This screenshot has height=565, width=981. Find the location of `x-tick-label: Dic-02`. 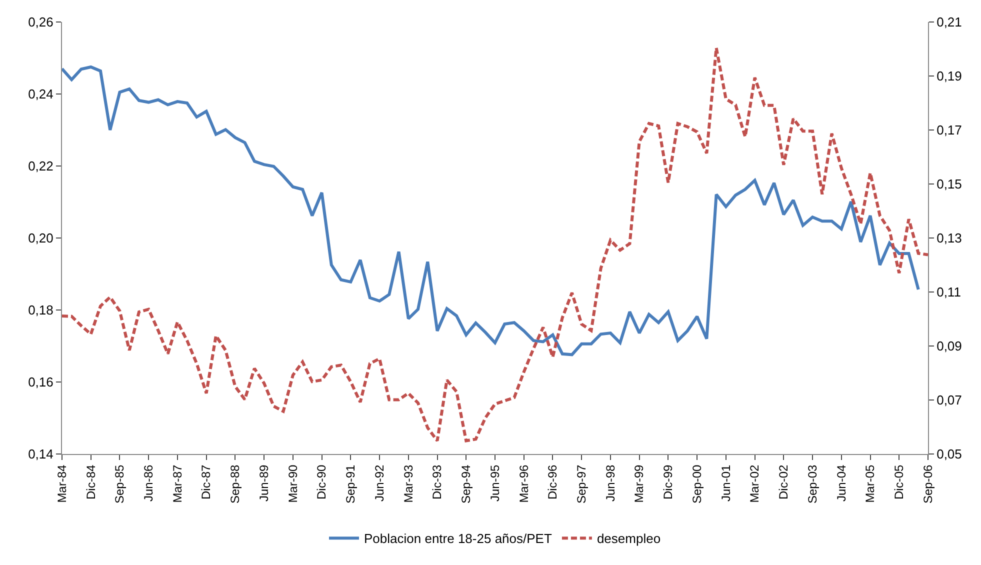

x-tick-label: Dic-02 is located at coordinates (783, 482).